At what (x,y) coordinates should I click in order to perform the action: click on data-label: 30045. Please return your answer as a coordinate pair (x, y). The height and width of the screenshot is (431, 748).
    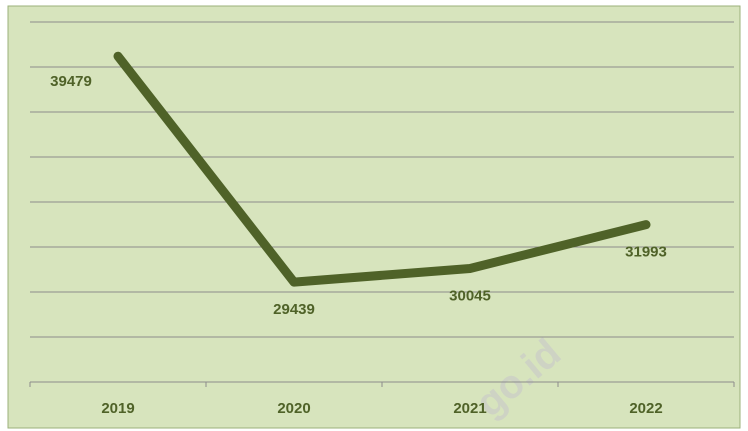
    Looking at the image, I should click on (470, 295).